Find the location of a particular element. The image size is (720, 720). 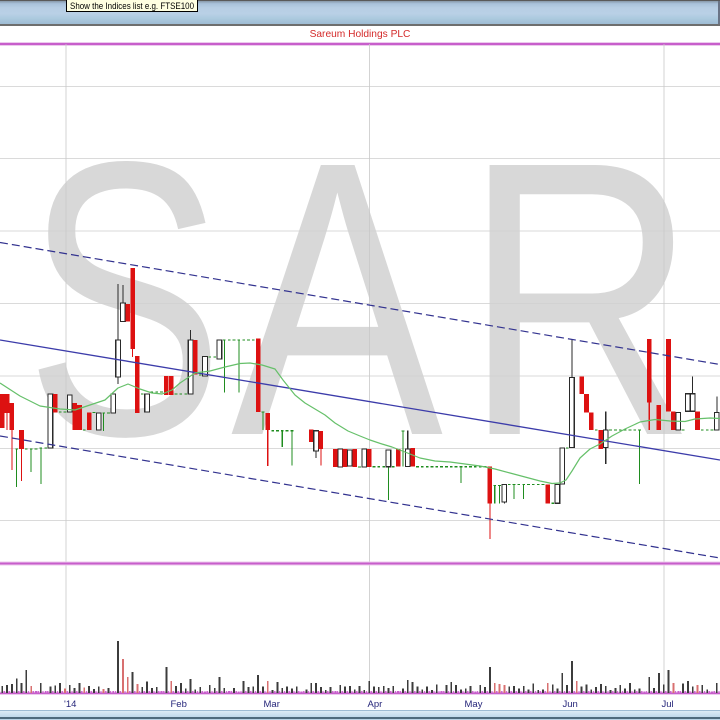

svg-text: Apr is located at coordinates (375, 704).